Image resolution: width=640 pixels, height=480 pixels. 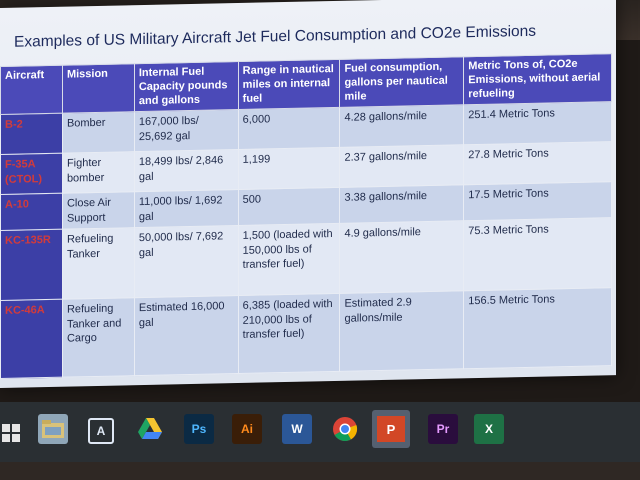 I want to click on mission-cell: Fighter bomber, so click(x=98, y=172).